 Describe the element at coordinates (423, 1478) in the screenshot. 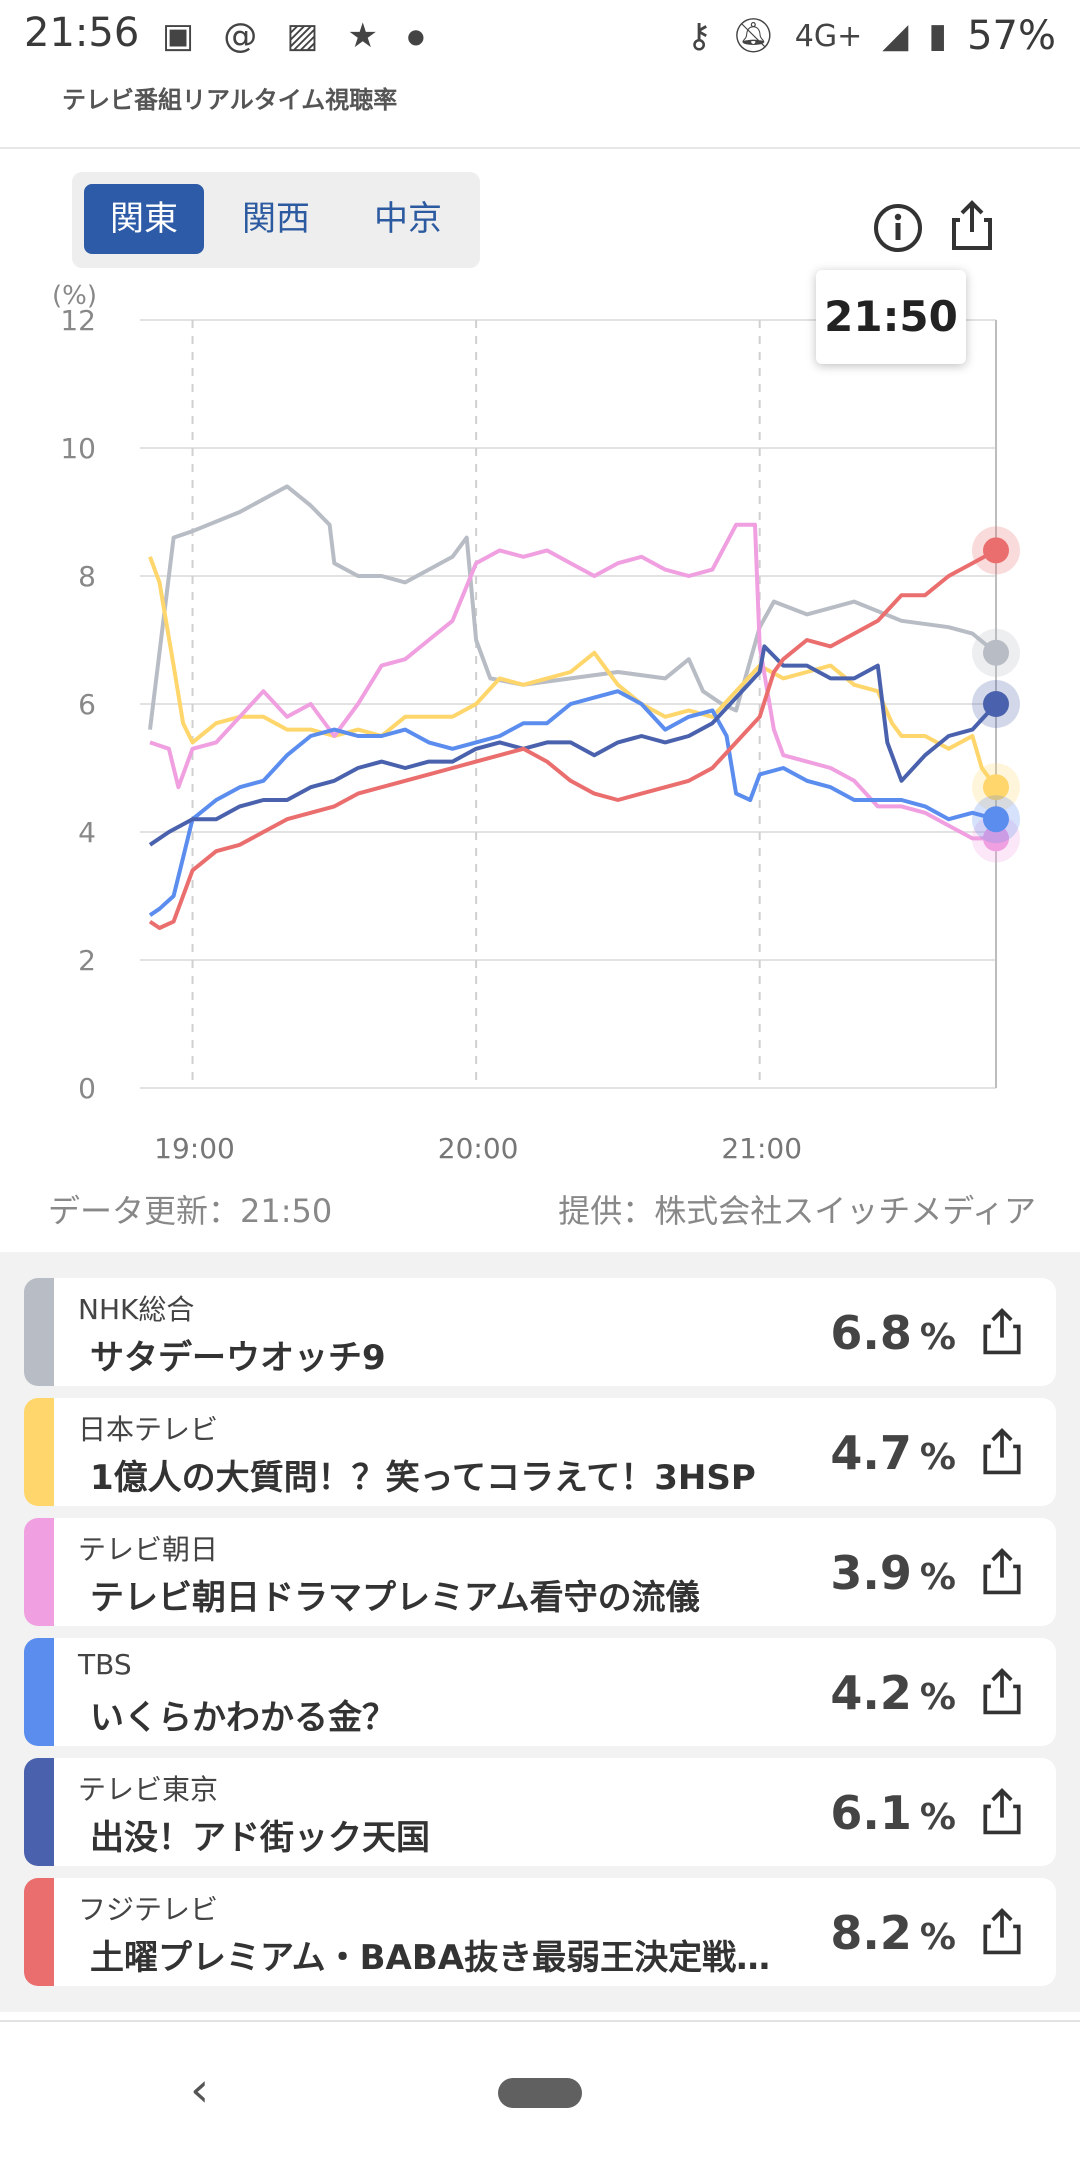

I see `program-title: 1億人の大質問！？笑ってコラえて！3HSP` at that location.